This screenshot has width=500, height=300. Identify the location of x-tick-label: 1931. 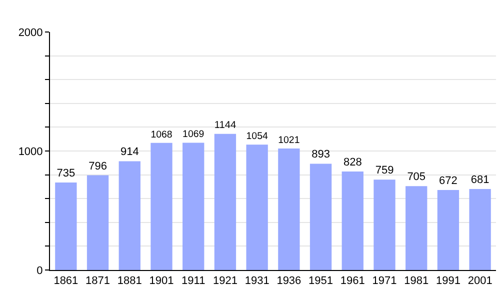
(257, 281).